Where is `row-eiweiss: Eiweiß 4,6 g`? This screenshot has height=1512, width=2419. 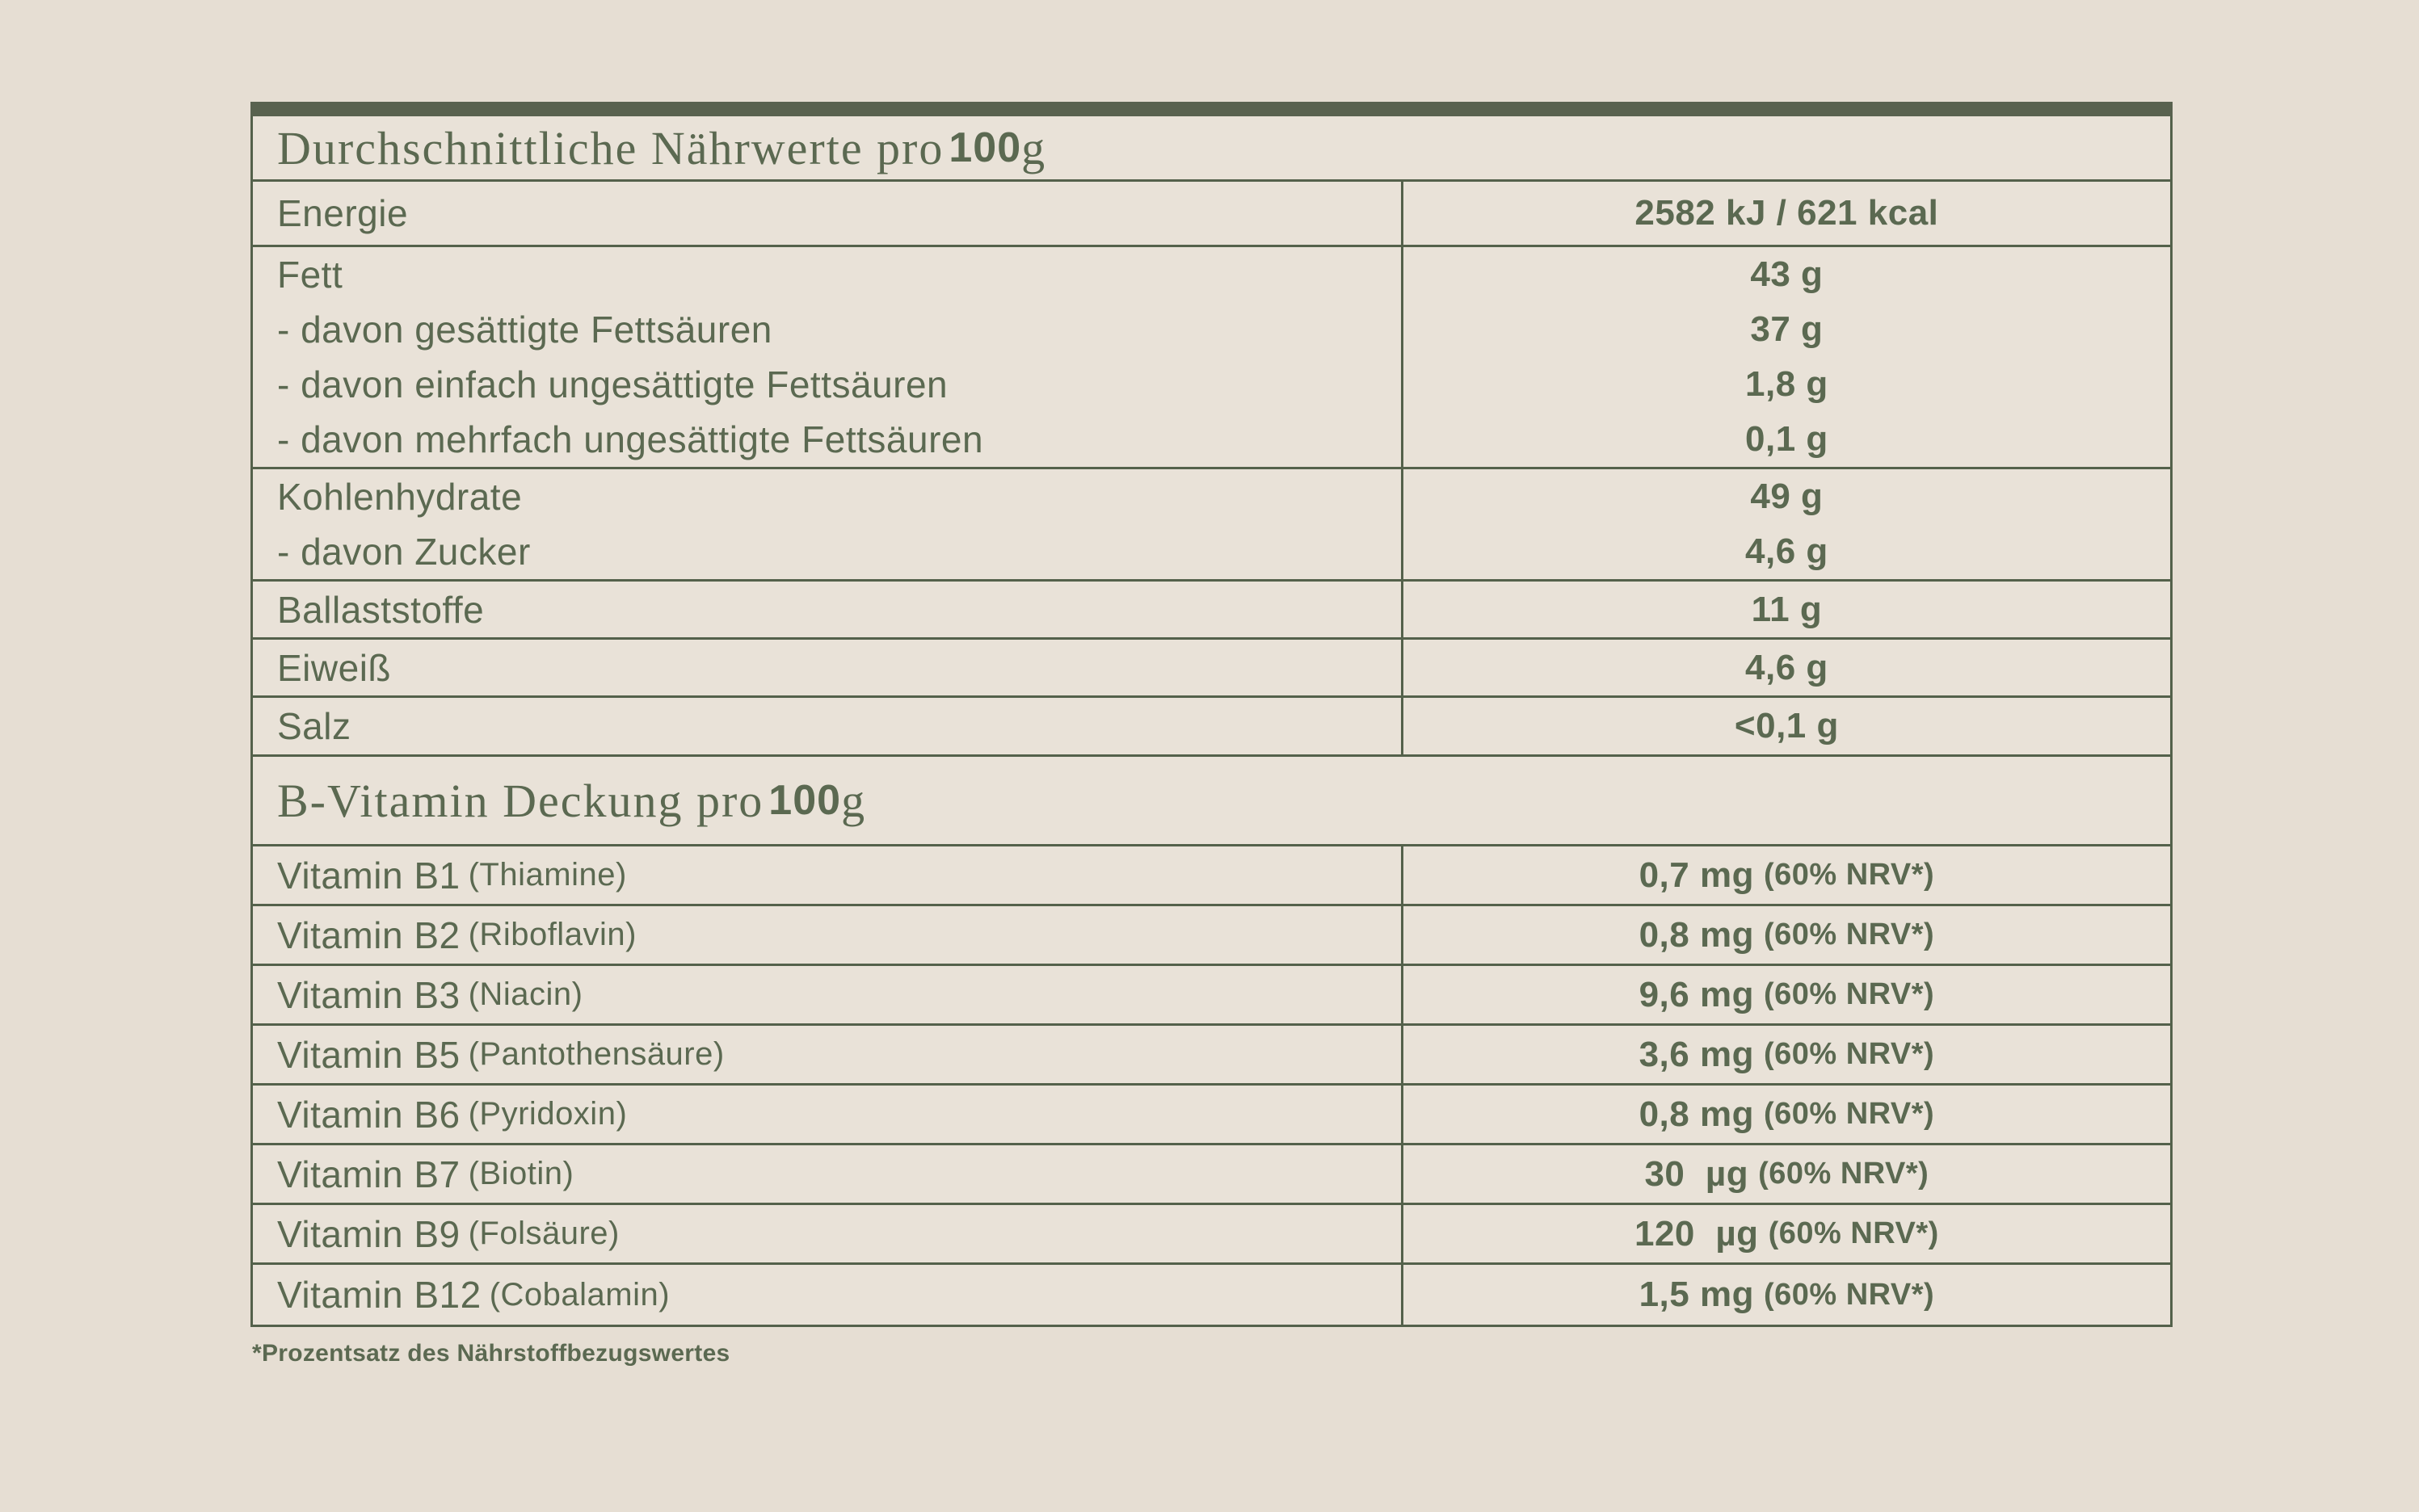 row-eiweiss: Eiweiß 4,6 g is located at coordinates (1212, 669).